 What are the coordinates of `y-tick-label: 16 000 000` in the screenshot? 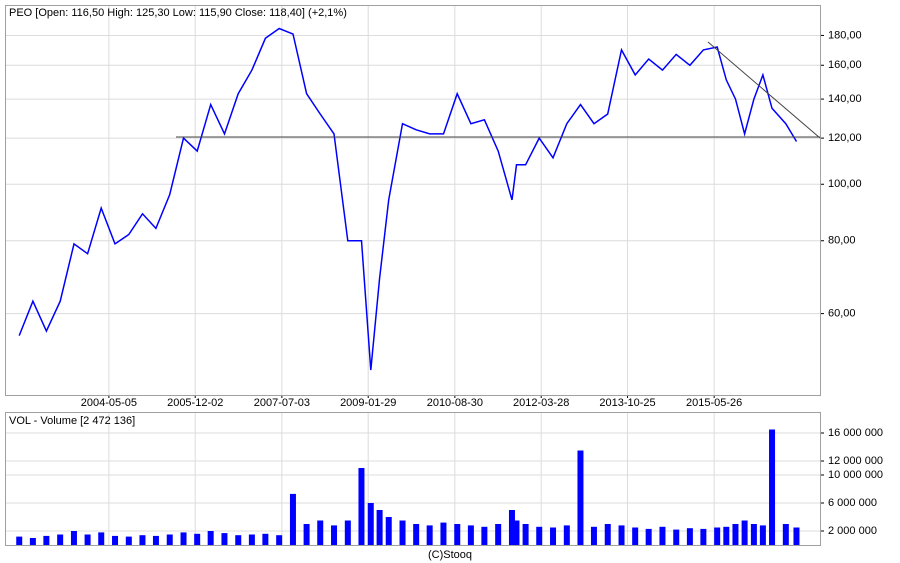 It's located at (855, 433).